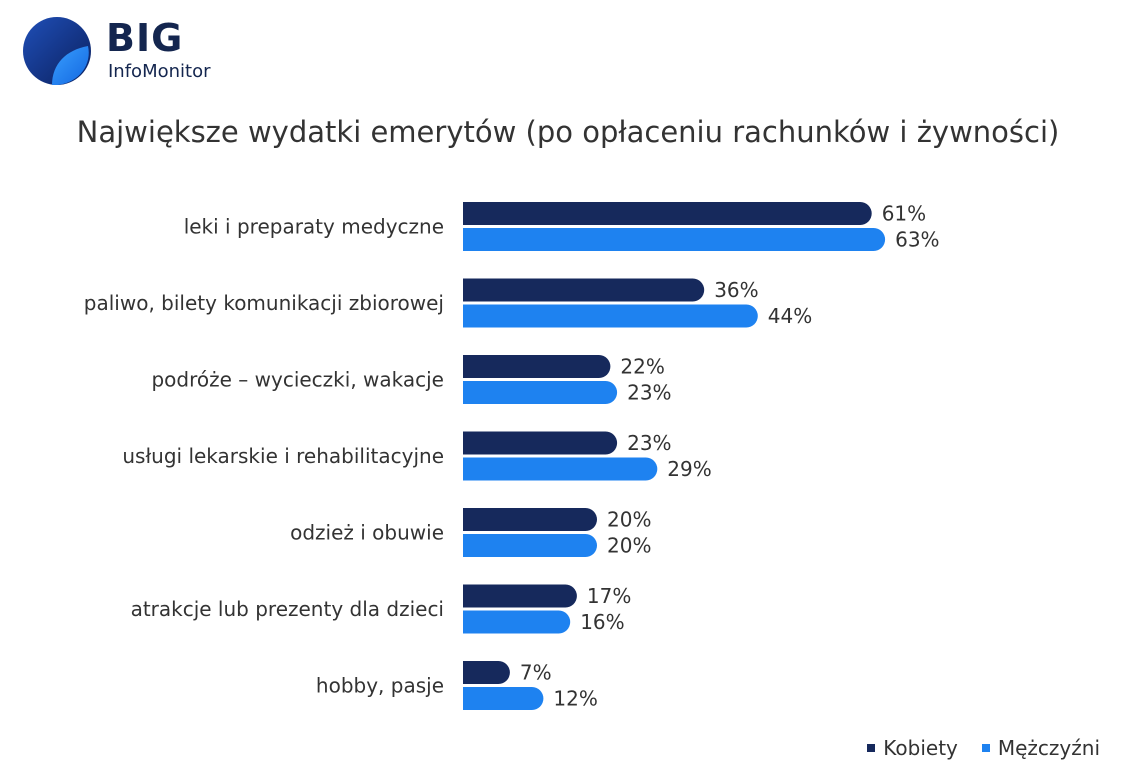 This screenshot has width=1136, height=780. Describe the element at coordinates (1048, 748) in the screenshot. I see `legend-label-mezczyzni: Mężczyźni` at that location.